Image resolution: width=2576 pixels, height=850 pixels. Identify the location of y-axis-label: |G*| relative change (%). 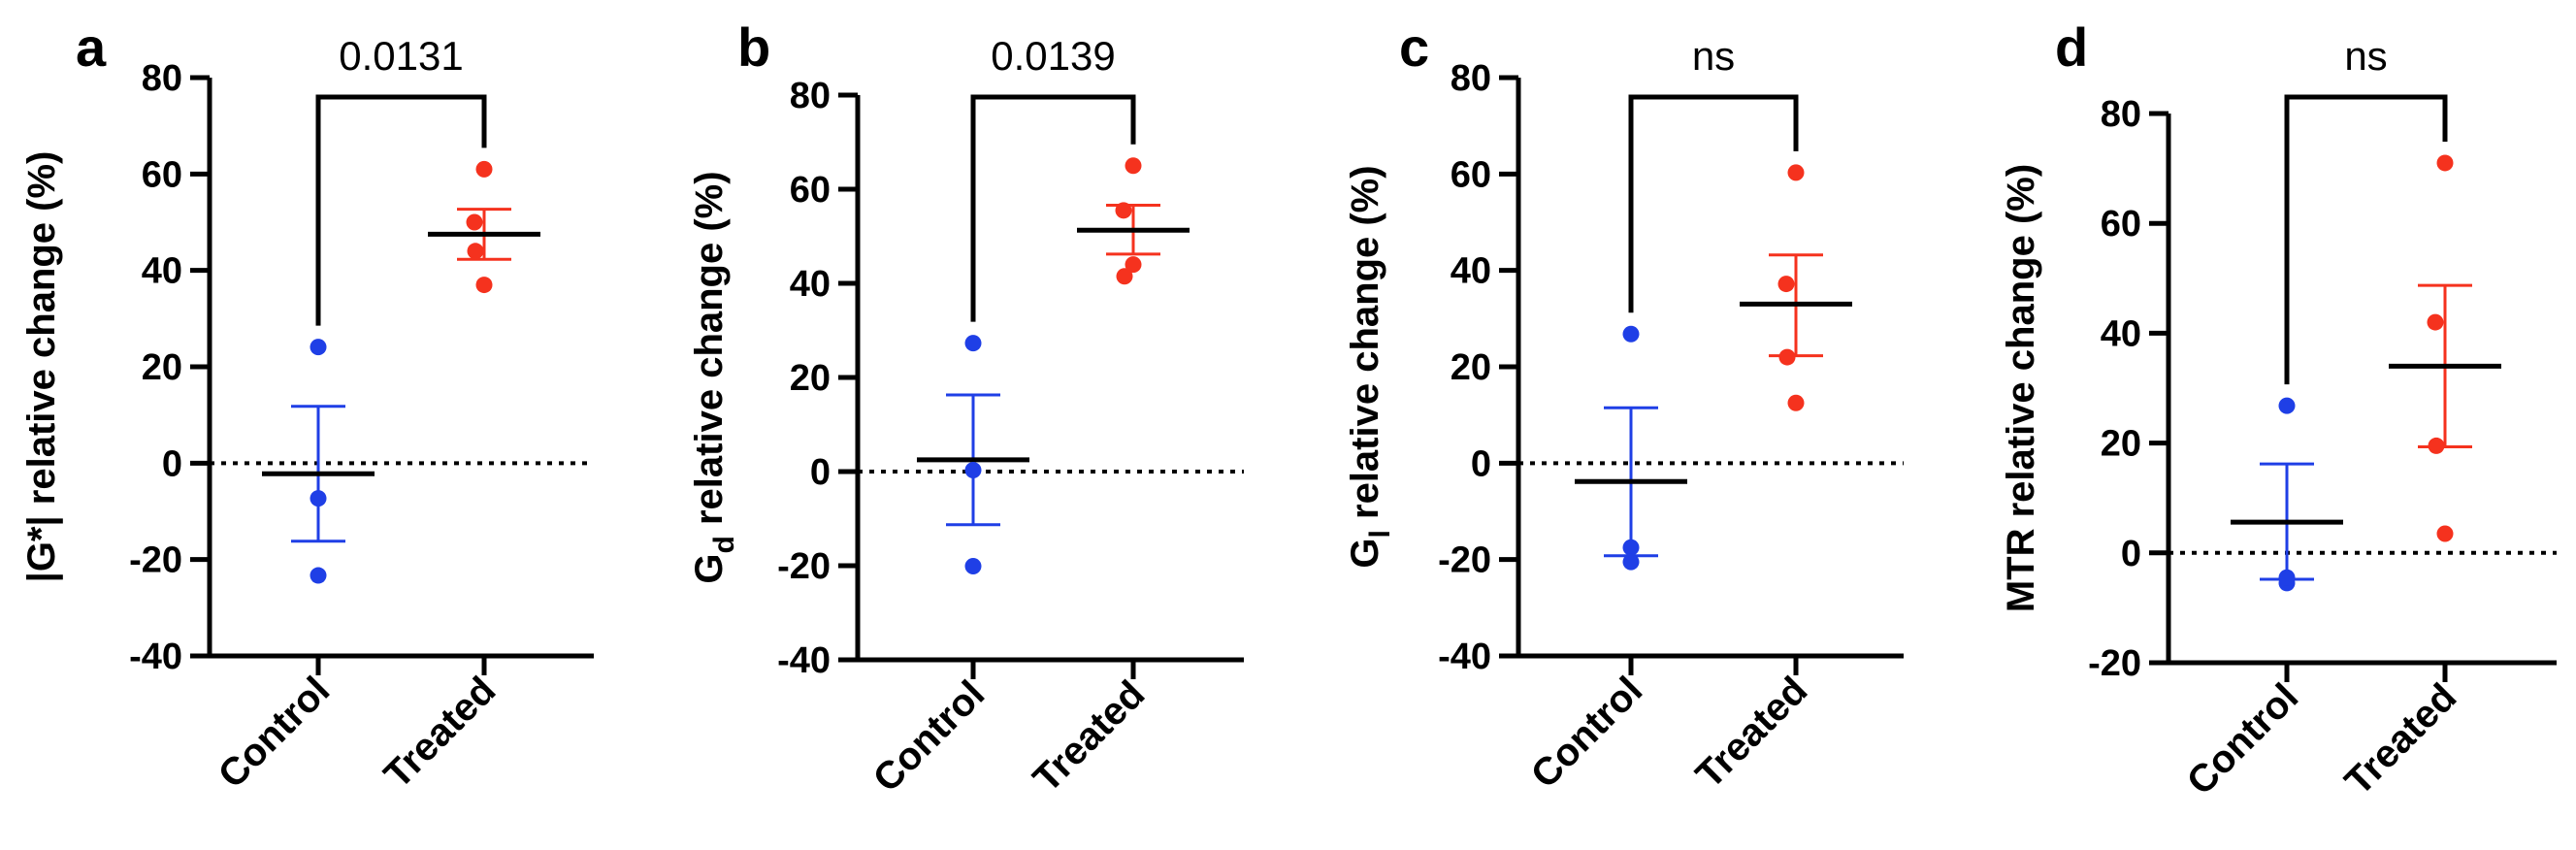
(41, 367).